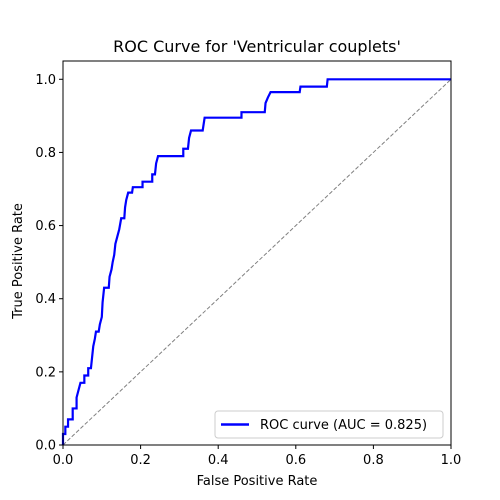 Image resolution: width=500 pixels, height=500 pixels. What do you see at coordinates (18, 261) in the screenshot?
I see `y-axis-label: True Positive Rate` at bounding box center [18, 261].